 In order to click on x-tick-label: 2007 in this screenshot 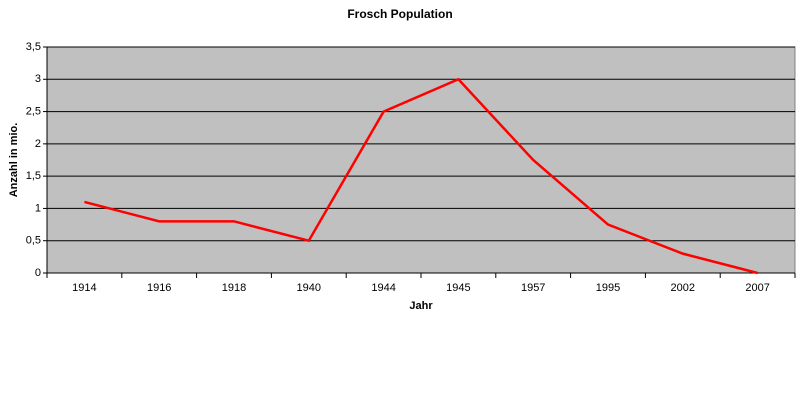, I will do `click(757, 288)`.